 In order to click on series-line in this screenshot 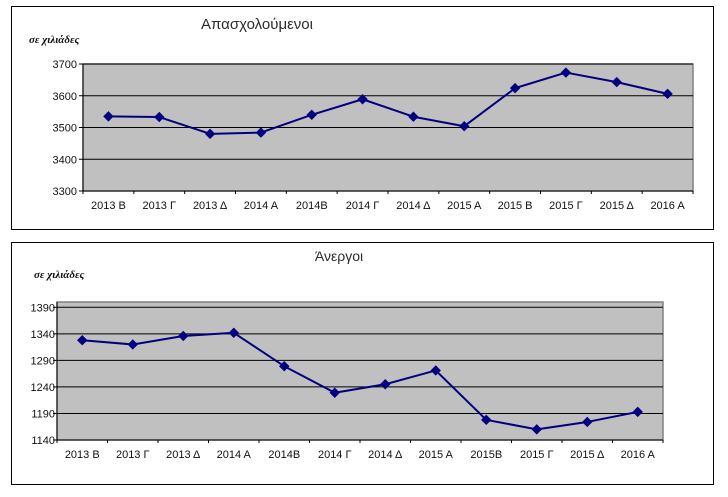, I will do `click(388, 103)`.